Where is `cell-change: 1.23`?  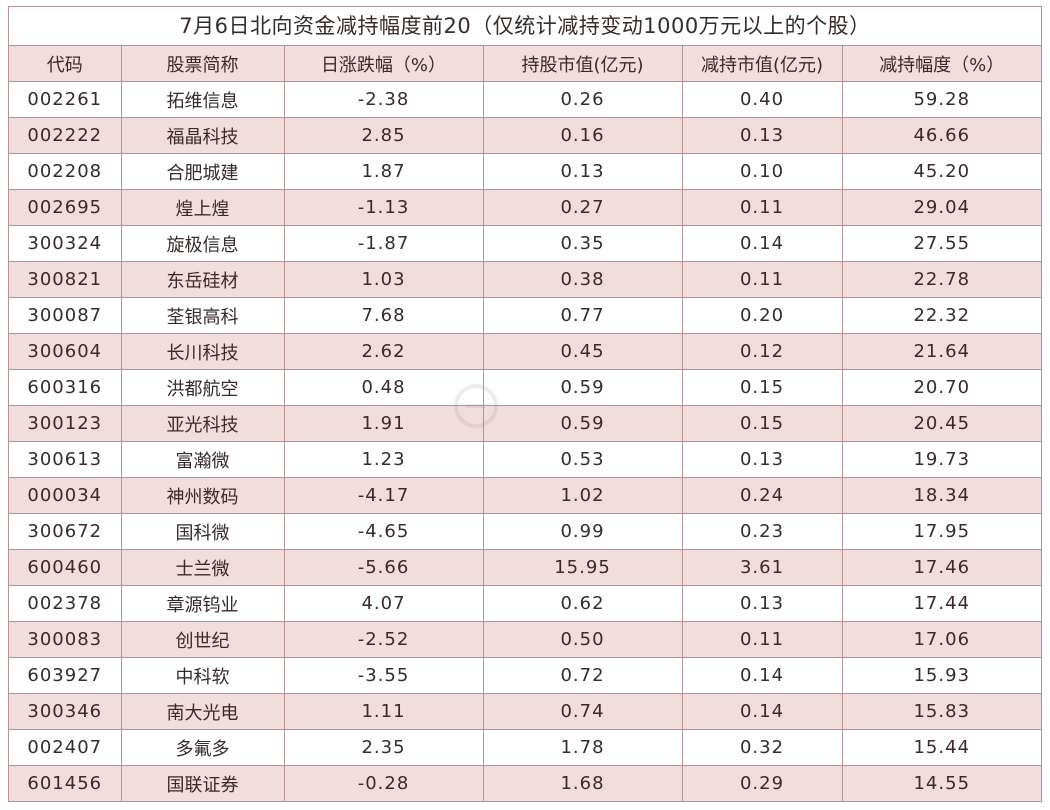 cell-change: 1.23 is located at coordinates (384, 459).